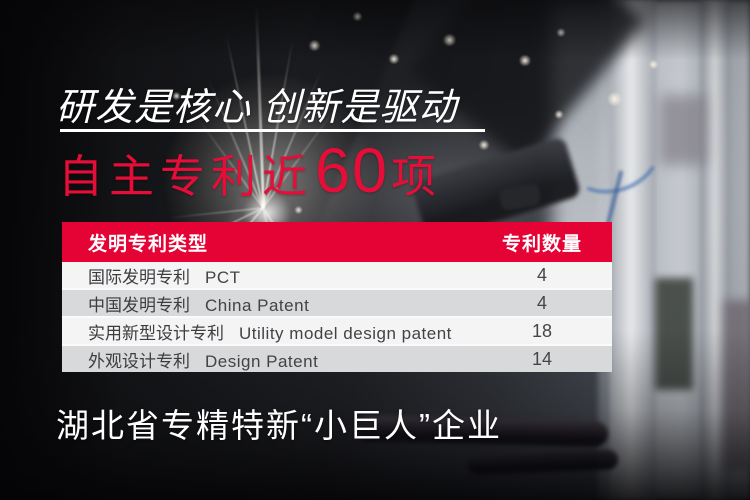  What do you see at coordinates (542, 358) in the screenshot?
I see `patent-count-value: 14` at bounding box center [542, 358].